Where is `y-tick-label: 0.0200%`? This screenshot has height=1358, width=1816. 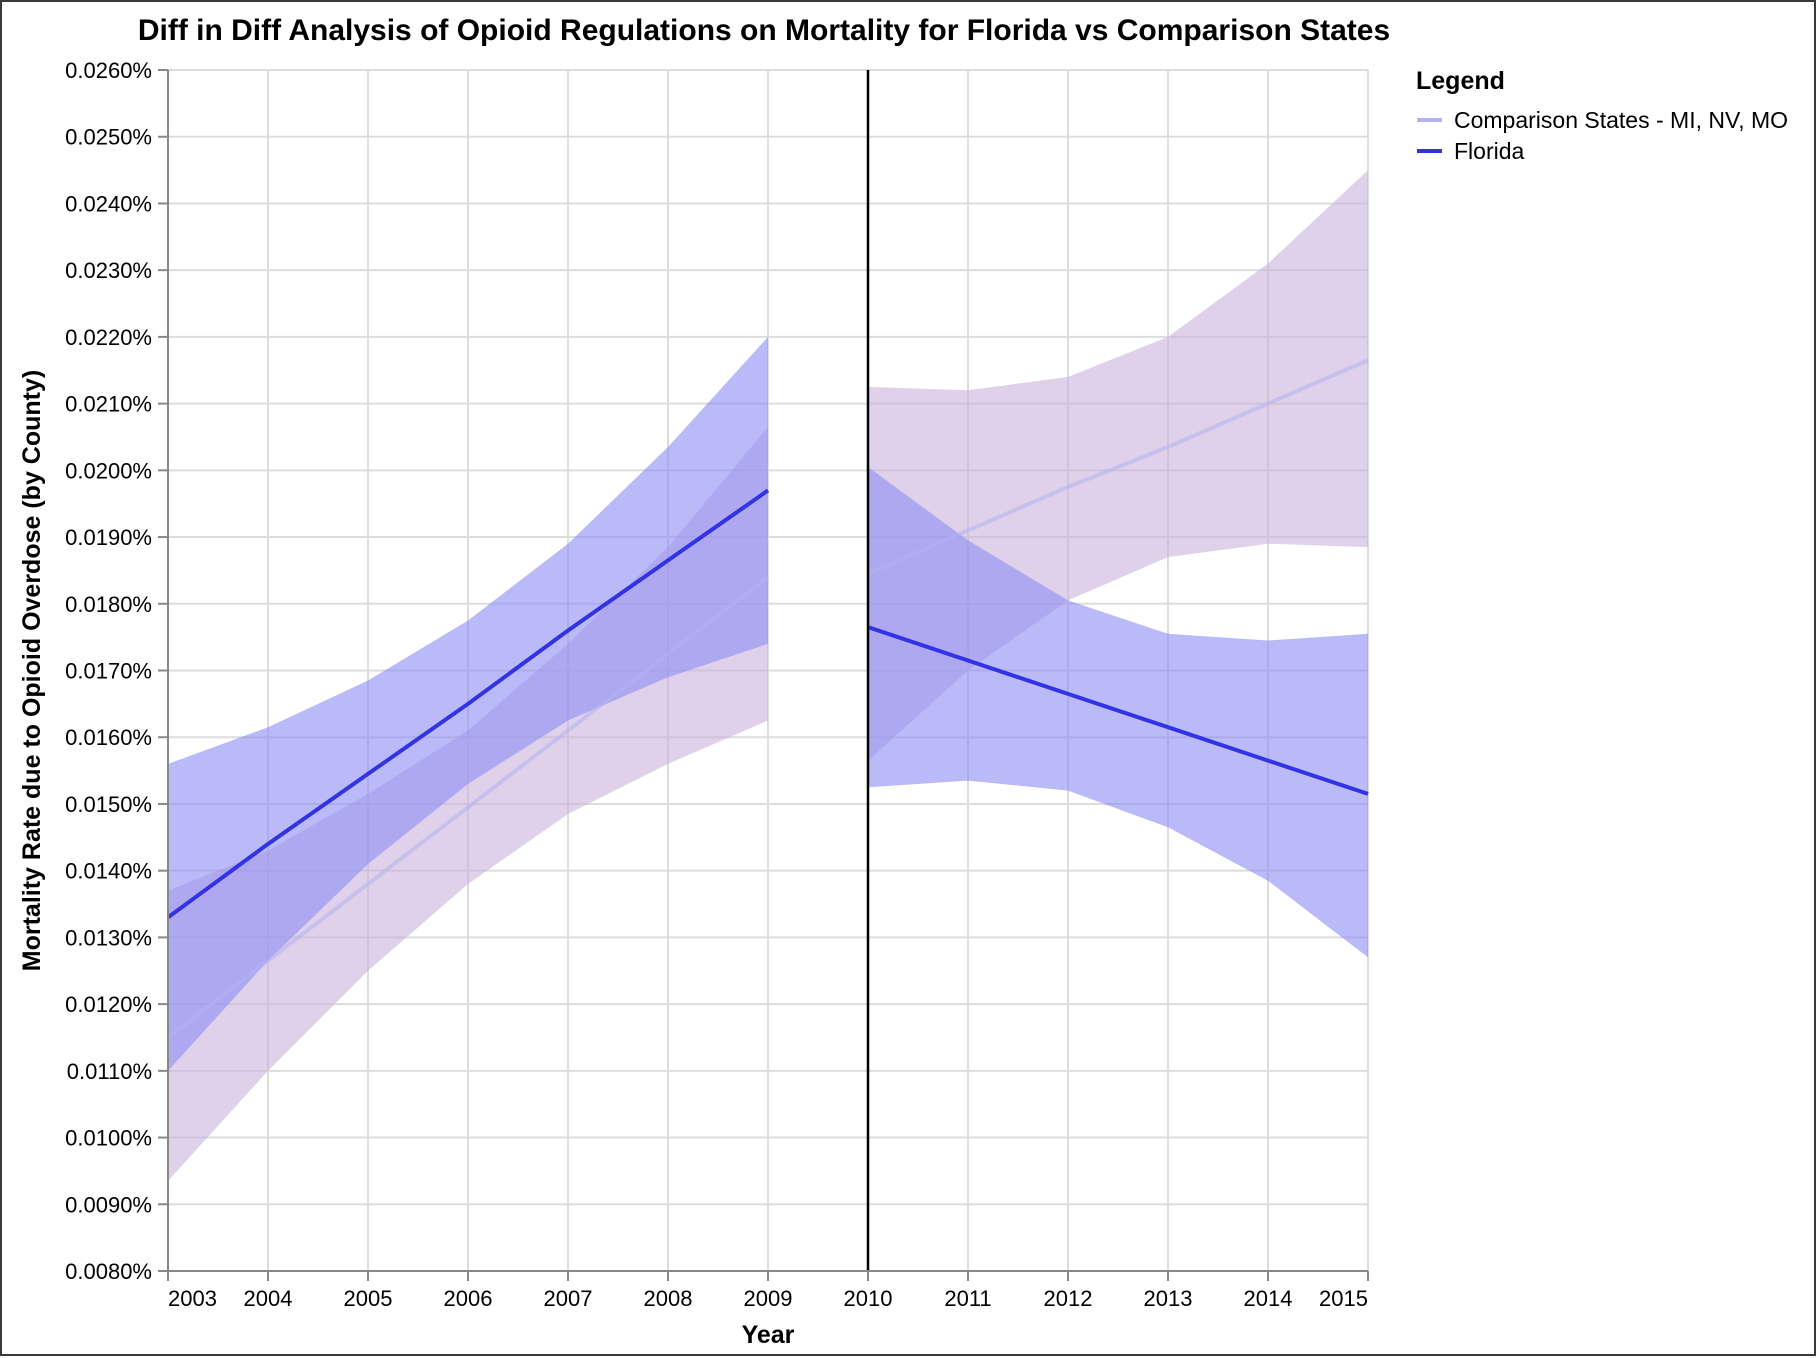 y-tick-label: 0.0200% is located at coordinates (108, 470).